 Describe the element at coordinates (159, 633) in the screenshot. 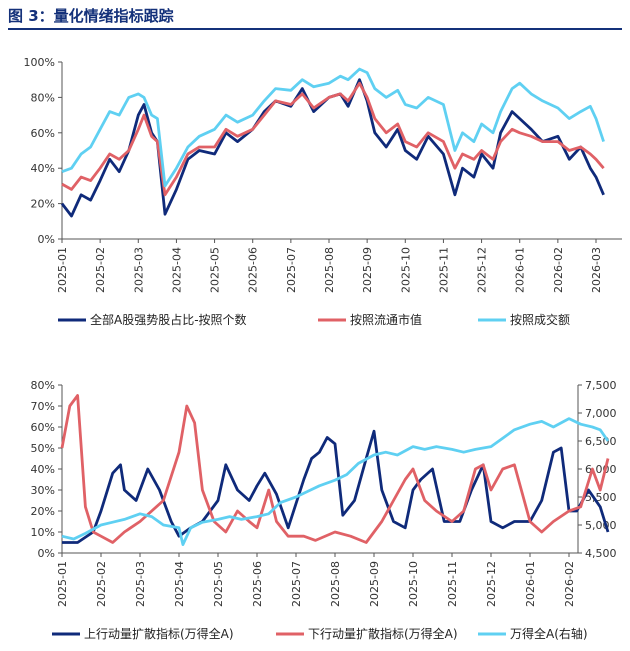

I see `legend-label-1: 上行动量扩散指标(万得全A)` at that location.